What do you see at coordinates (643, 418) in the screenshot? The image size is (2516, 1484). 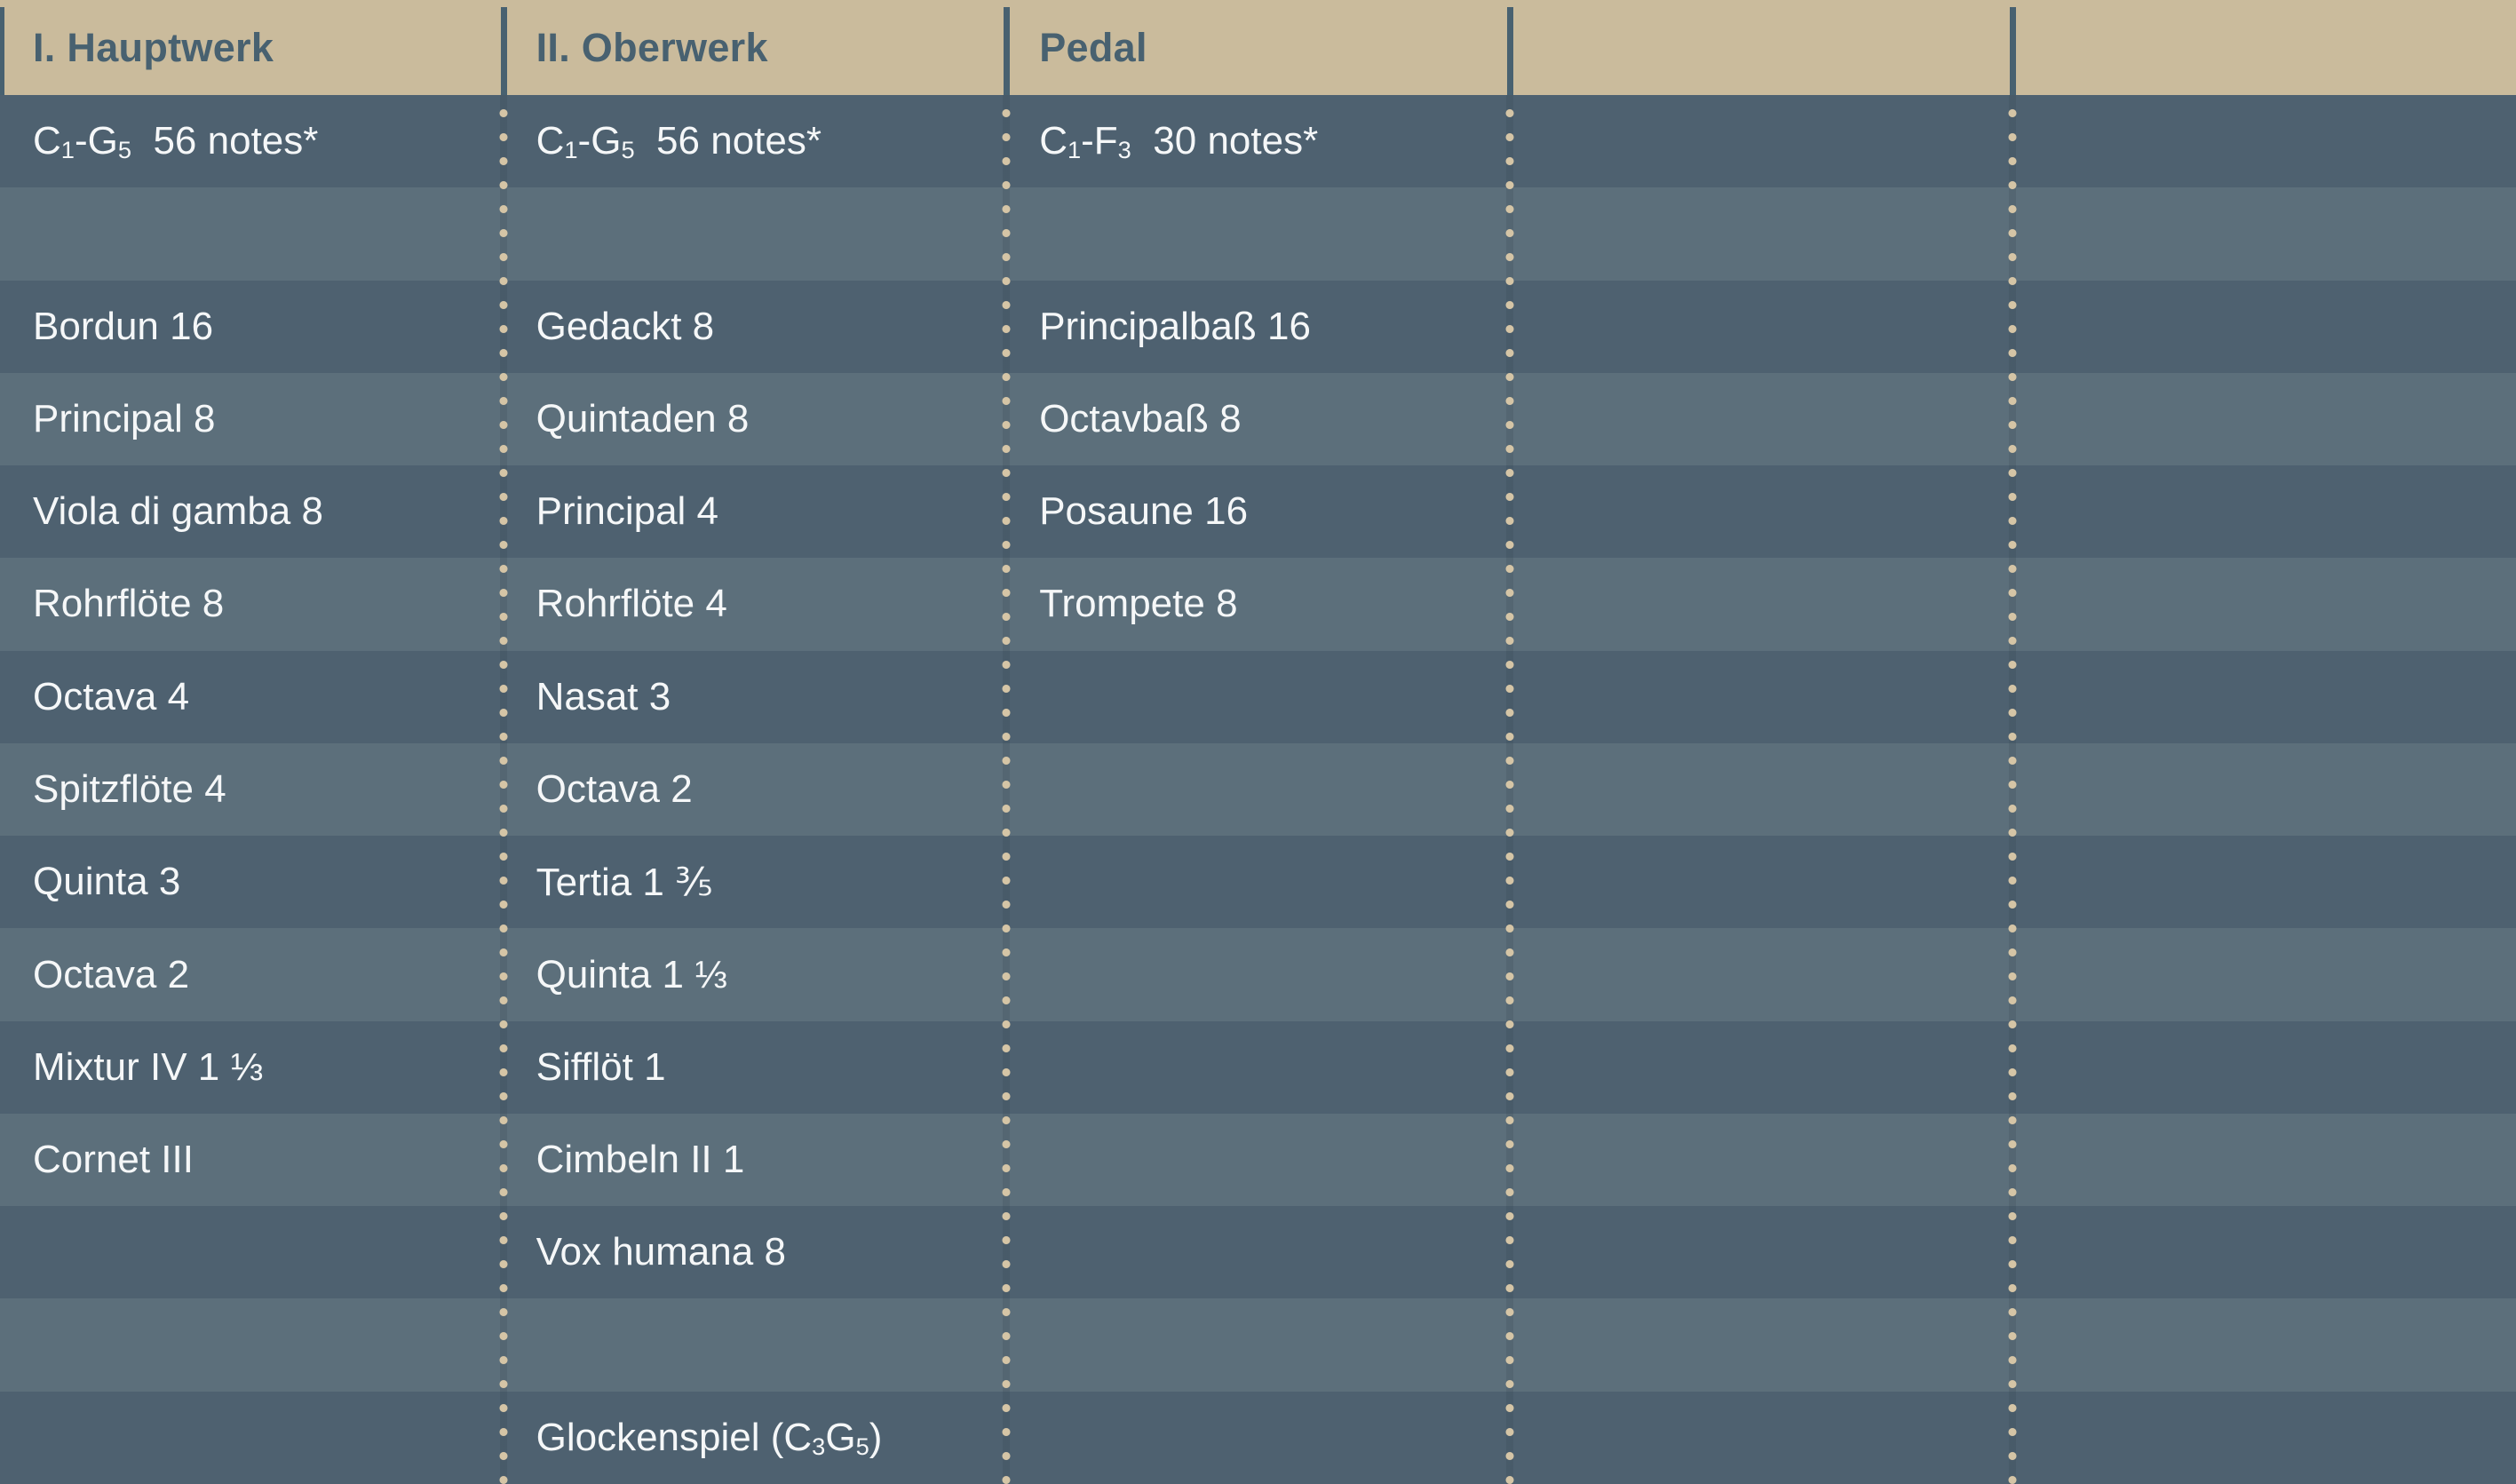 I see `cell-text: Quintaden 8` at bounding box center [643, 418].